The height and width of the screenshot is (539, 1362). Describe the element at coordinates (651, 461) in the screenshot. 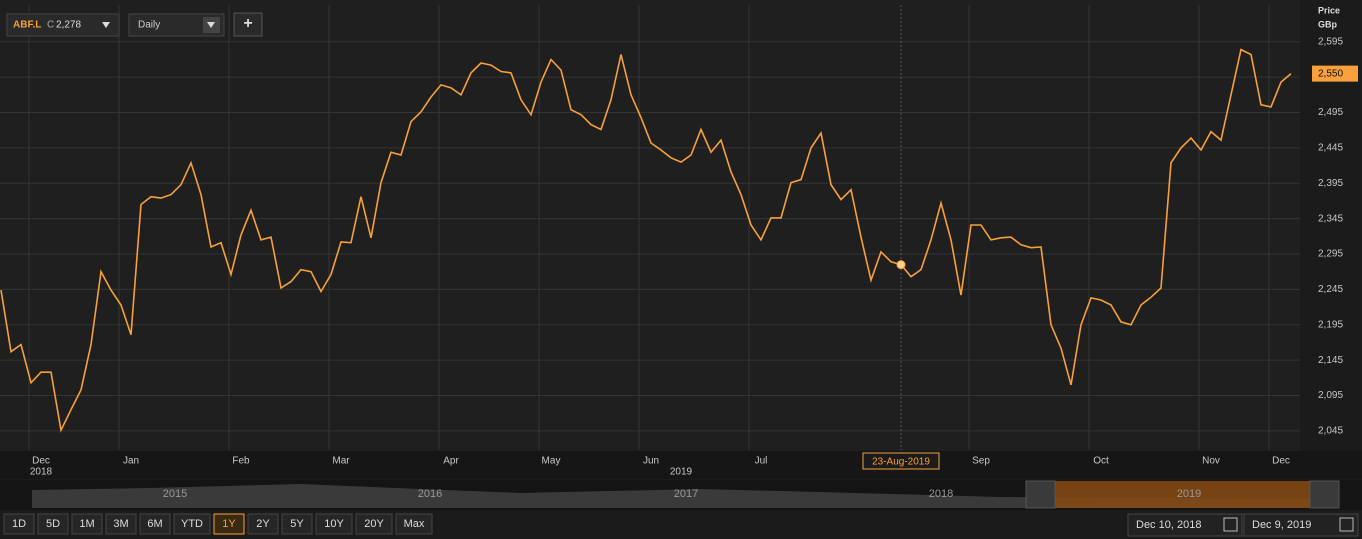

I see `x-tick-label: Jun` at that location.